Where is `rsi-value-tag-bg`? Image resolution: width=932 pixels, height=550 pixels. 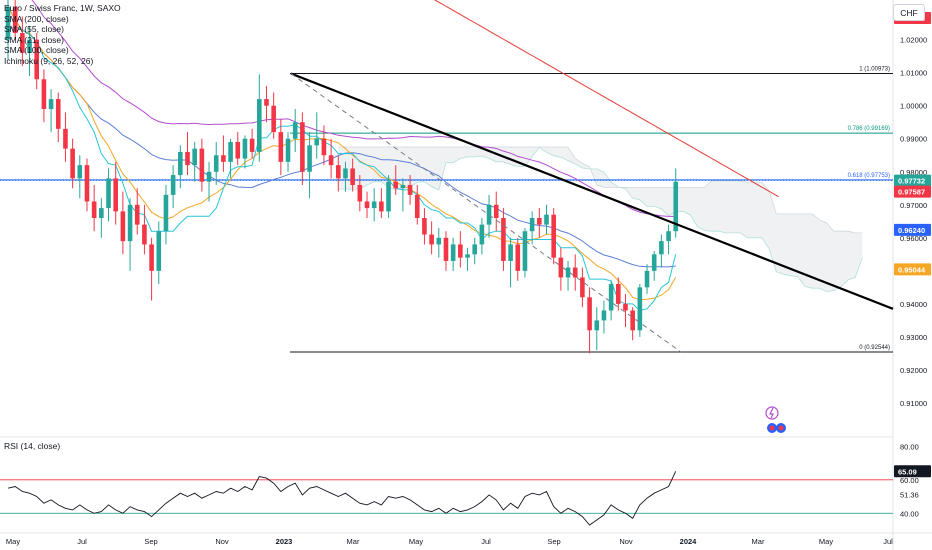
rsi-value-tag-bg is located at coordinates (912, 471).